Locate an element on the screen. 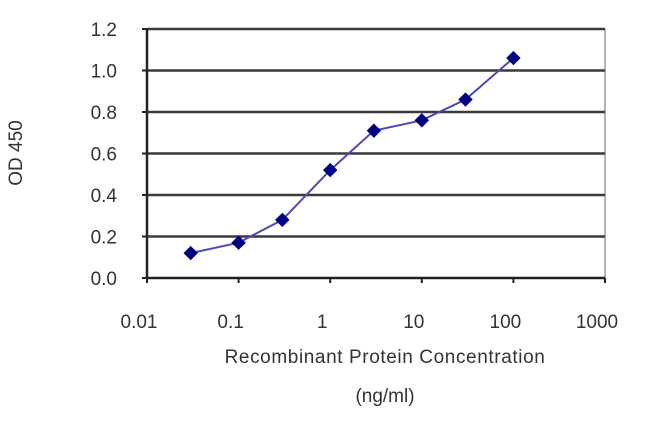 The height and width of the screenshot is (433, 650). x-axis-unit: (ng/ml) is located at coordinates (384, 396).